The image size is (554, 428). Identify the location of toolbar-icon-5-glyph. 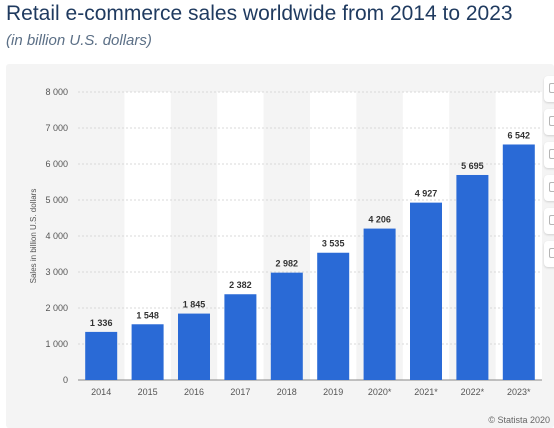
(551, 220).